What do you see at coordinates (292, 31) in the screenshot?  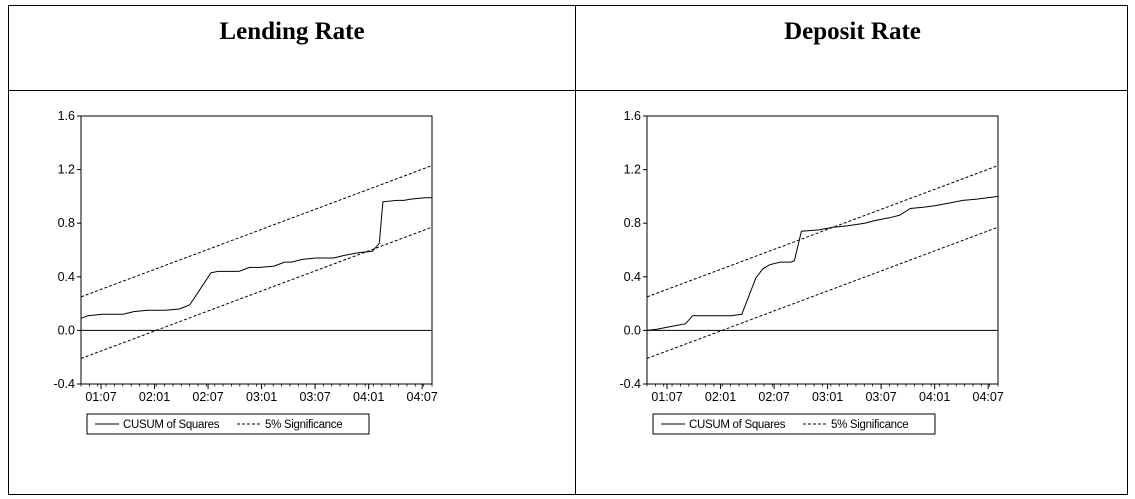 I see `header-lending-rate: Lending Rate` at bounding box center [292, 31].